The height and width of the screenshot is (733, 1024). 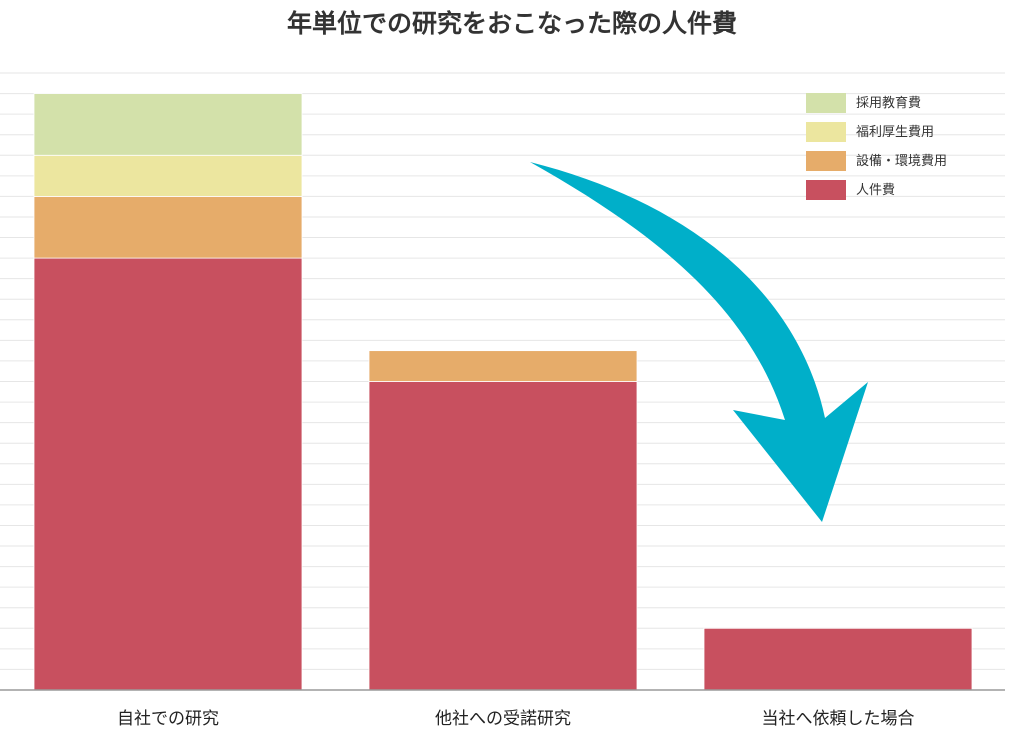 I want to click on chart-title: 年単位での研究をおこなった際の人件費, so click(x=512, y=23).